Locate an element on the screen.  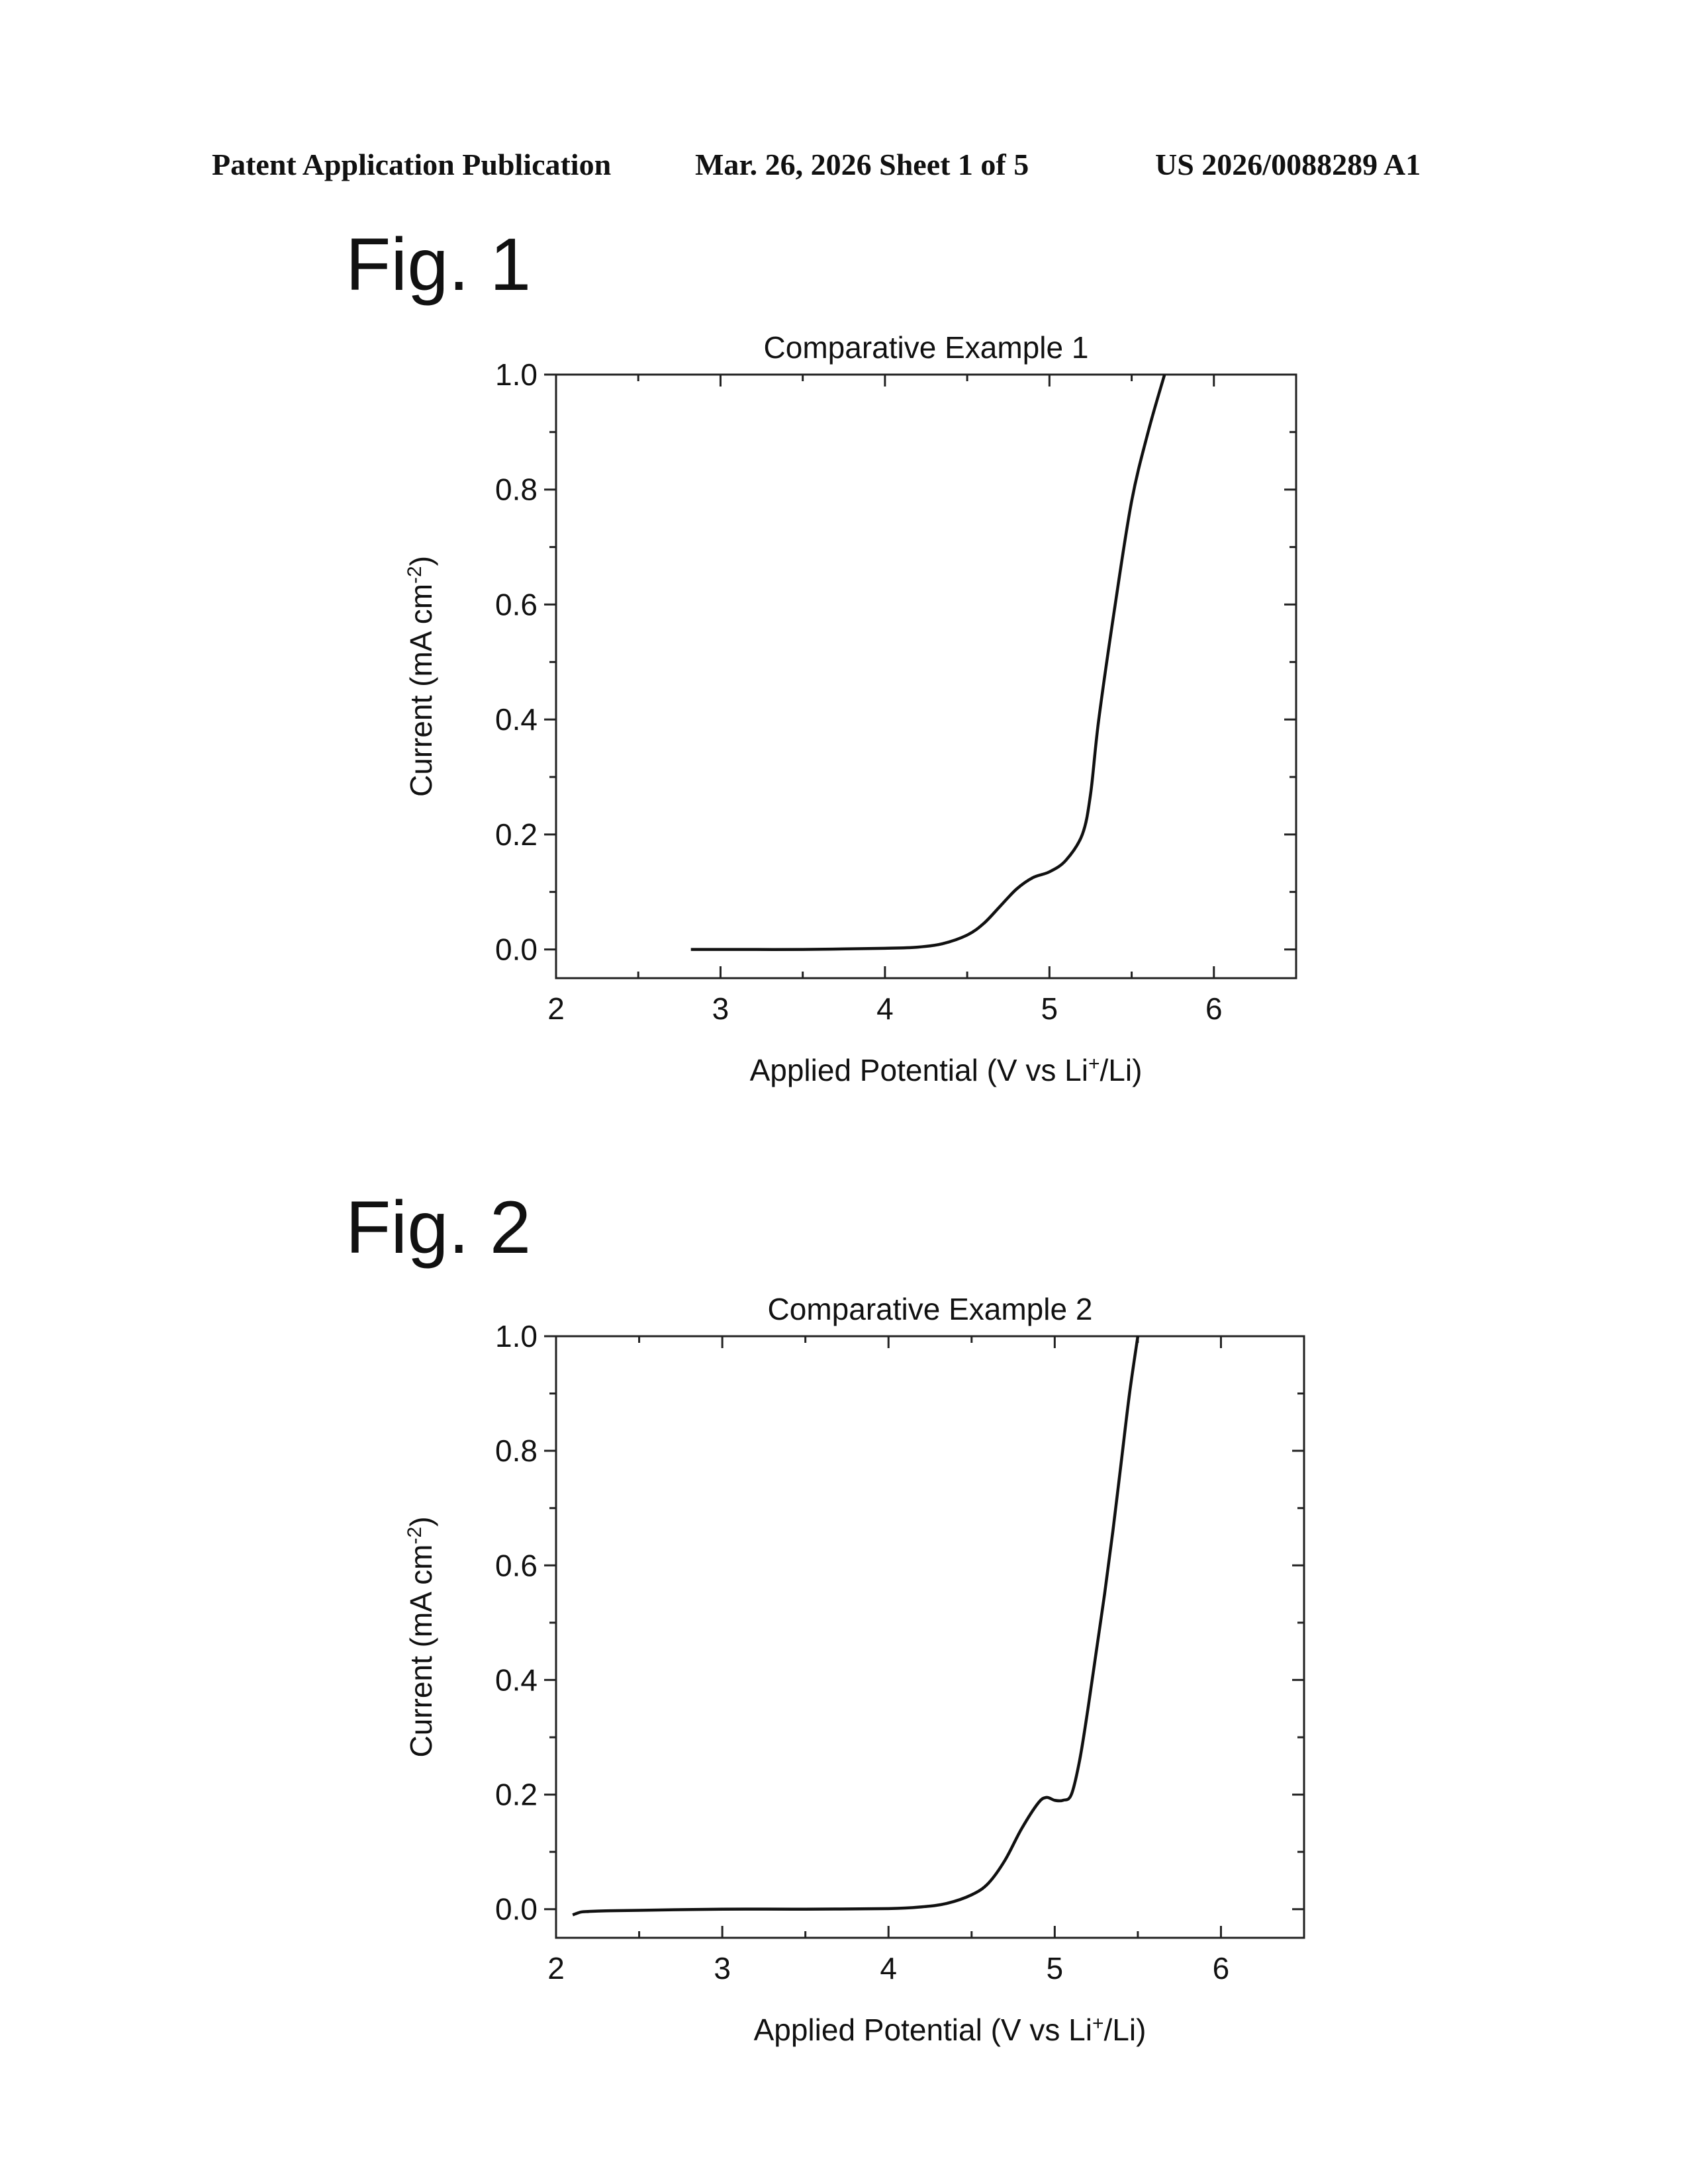
publication-label: Patent Application Publication is located at coordinates (412, 164).